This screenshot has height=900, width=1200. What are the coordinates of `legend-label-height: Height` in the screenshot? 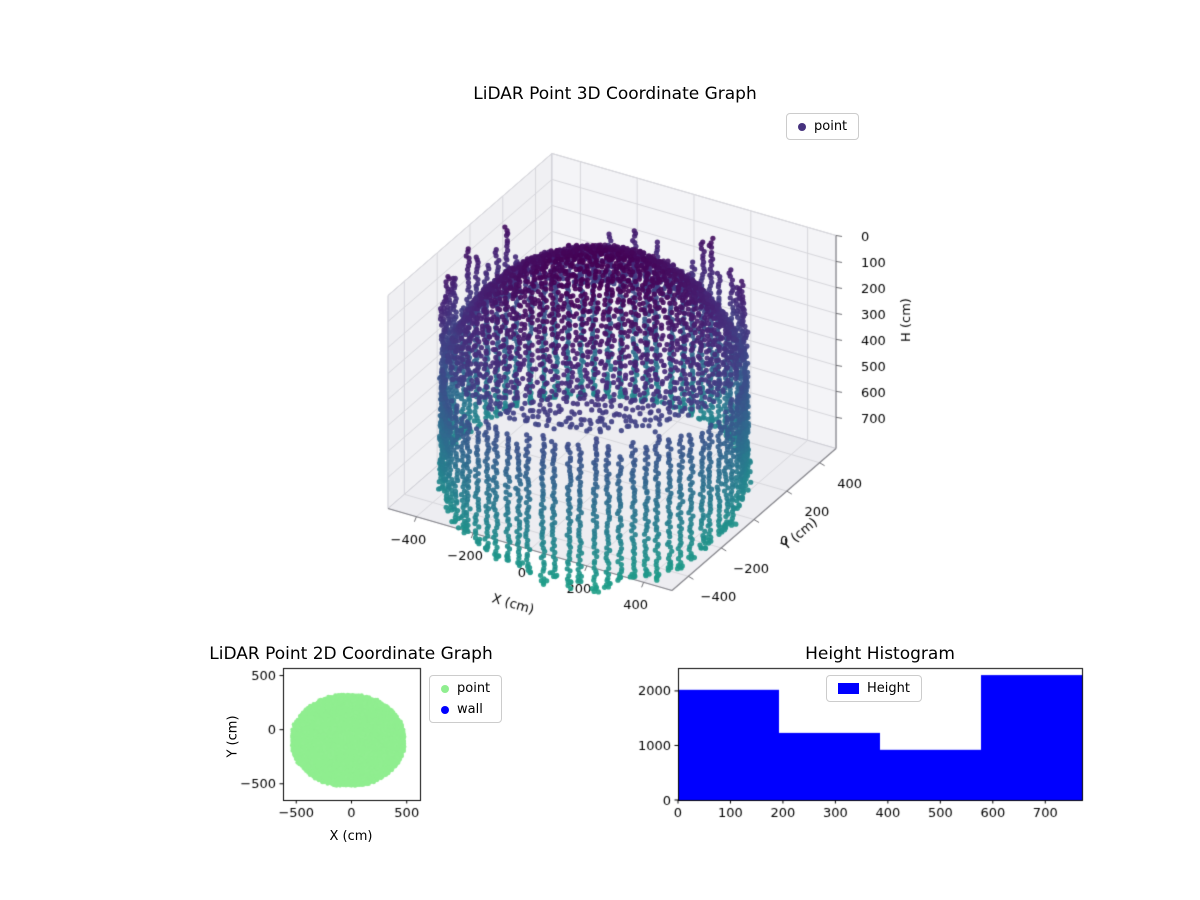 It's located at (888, 688).